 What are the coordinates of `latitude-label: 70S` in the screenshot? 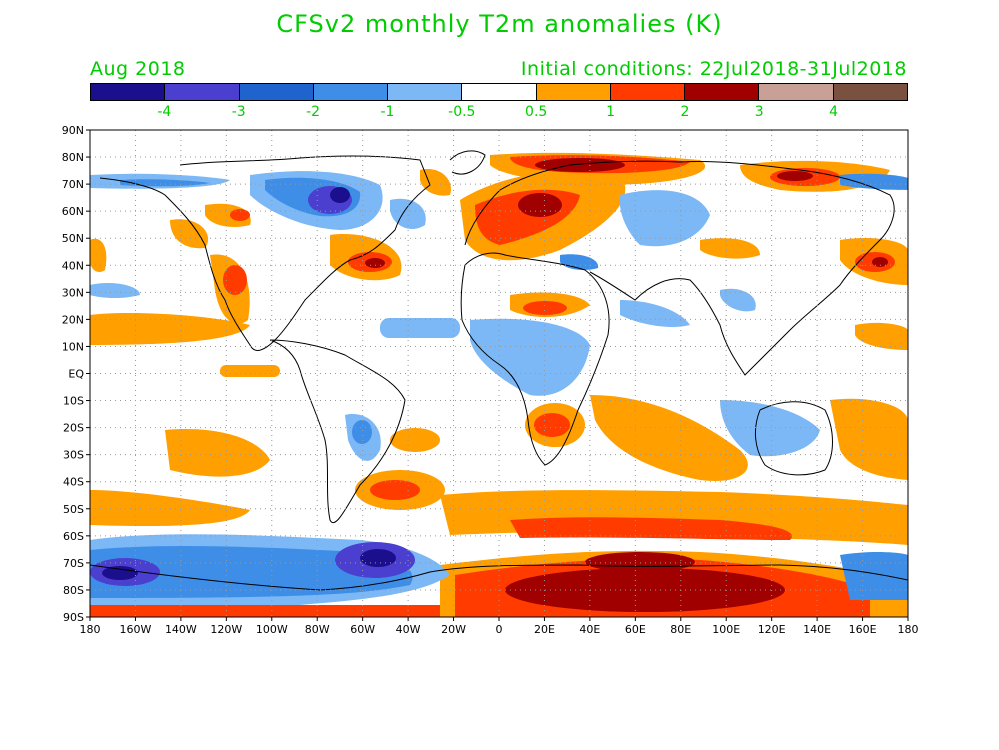 It's located at (73, 563).